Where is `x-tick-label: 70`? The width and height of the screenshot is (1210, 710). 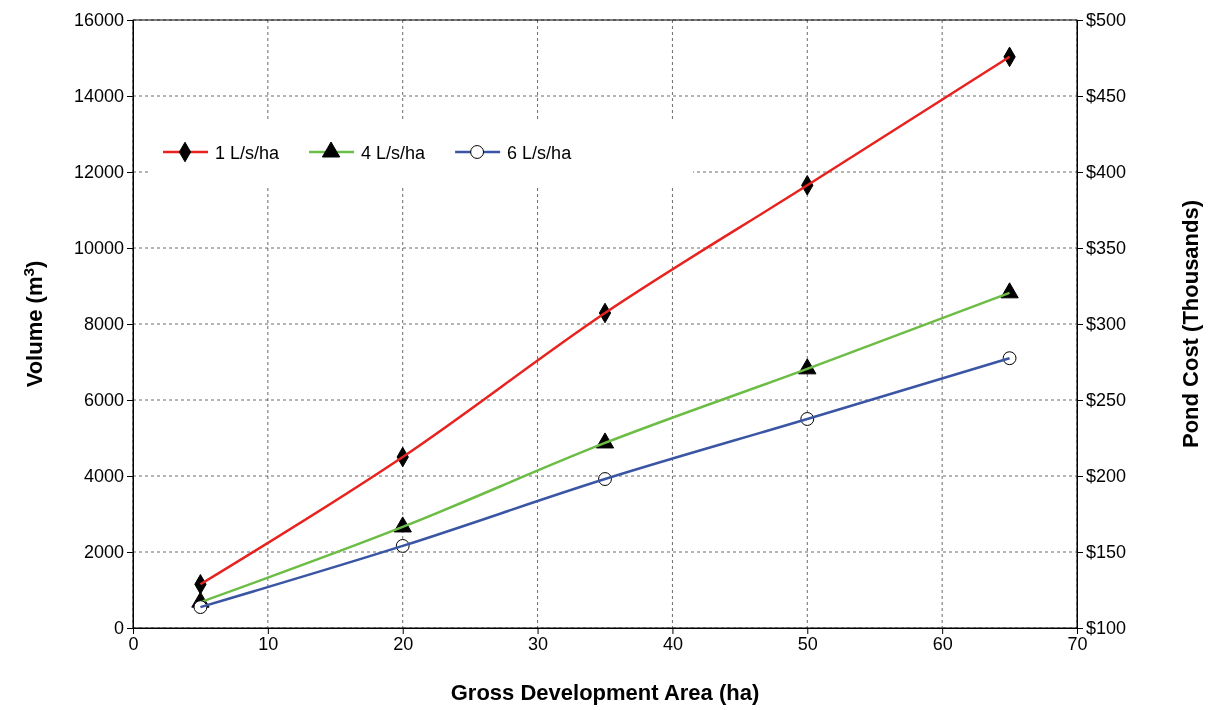 x-tick-label: 70 is located at coordinates (1077, 643).